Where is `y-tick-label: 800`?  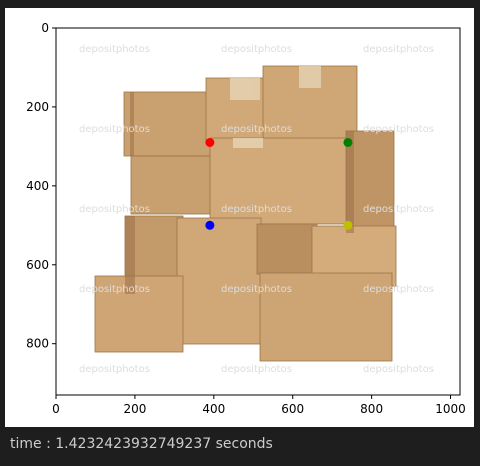
y-tick-label: 800 is located at coordinates (37, 344).